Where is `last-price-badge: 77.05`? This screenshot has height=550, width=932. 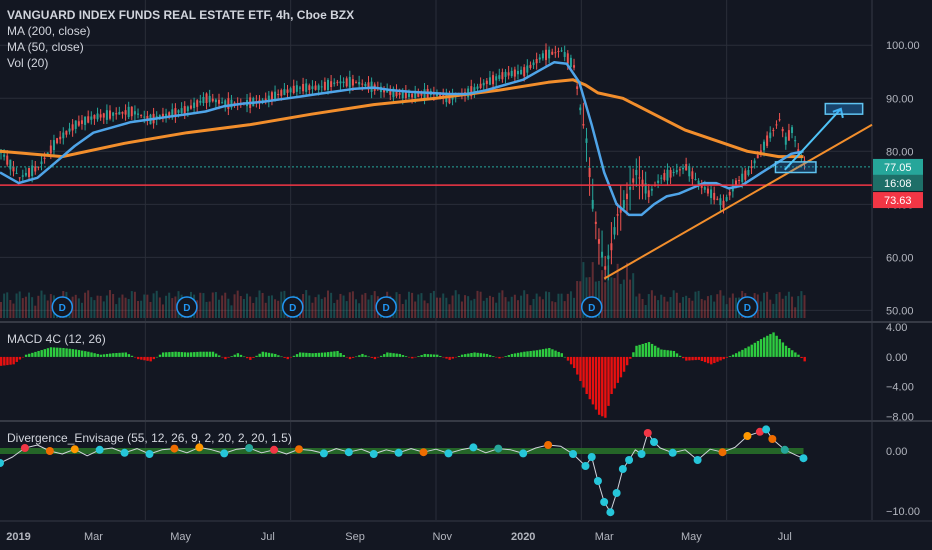
last-price-badge: 77.05 is located at coordinates (898, 166).